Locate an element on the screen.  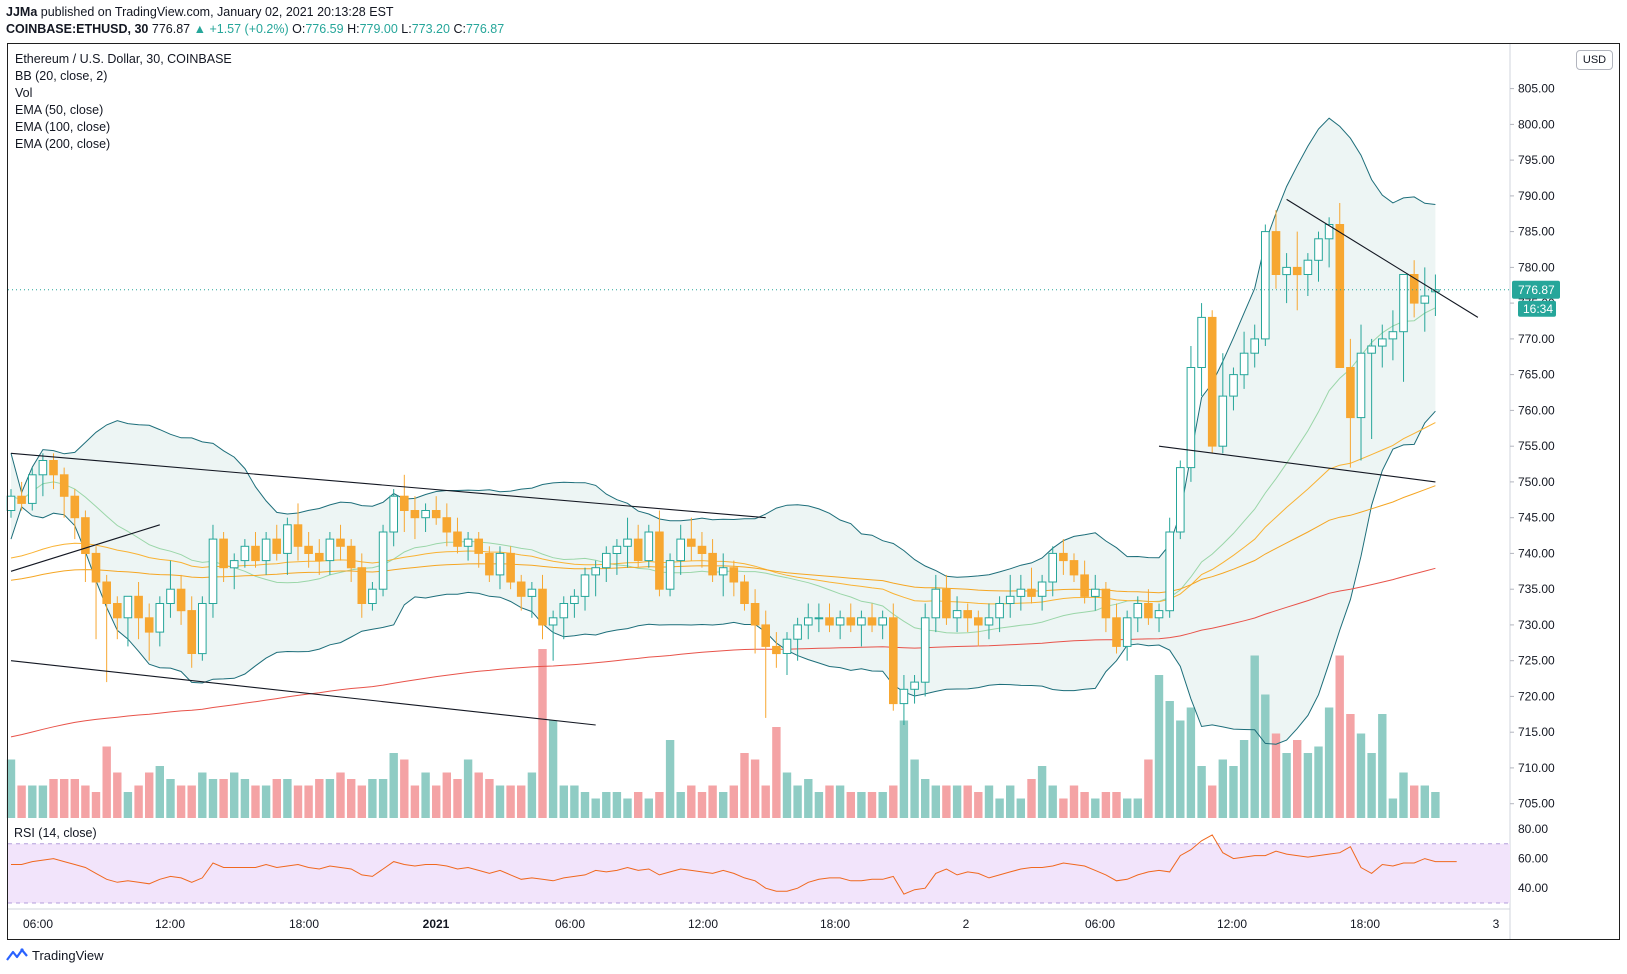
price-axis-label: 780.00 is located at coordinates (1536, 267).